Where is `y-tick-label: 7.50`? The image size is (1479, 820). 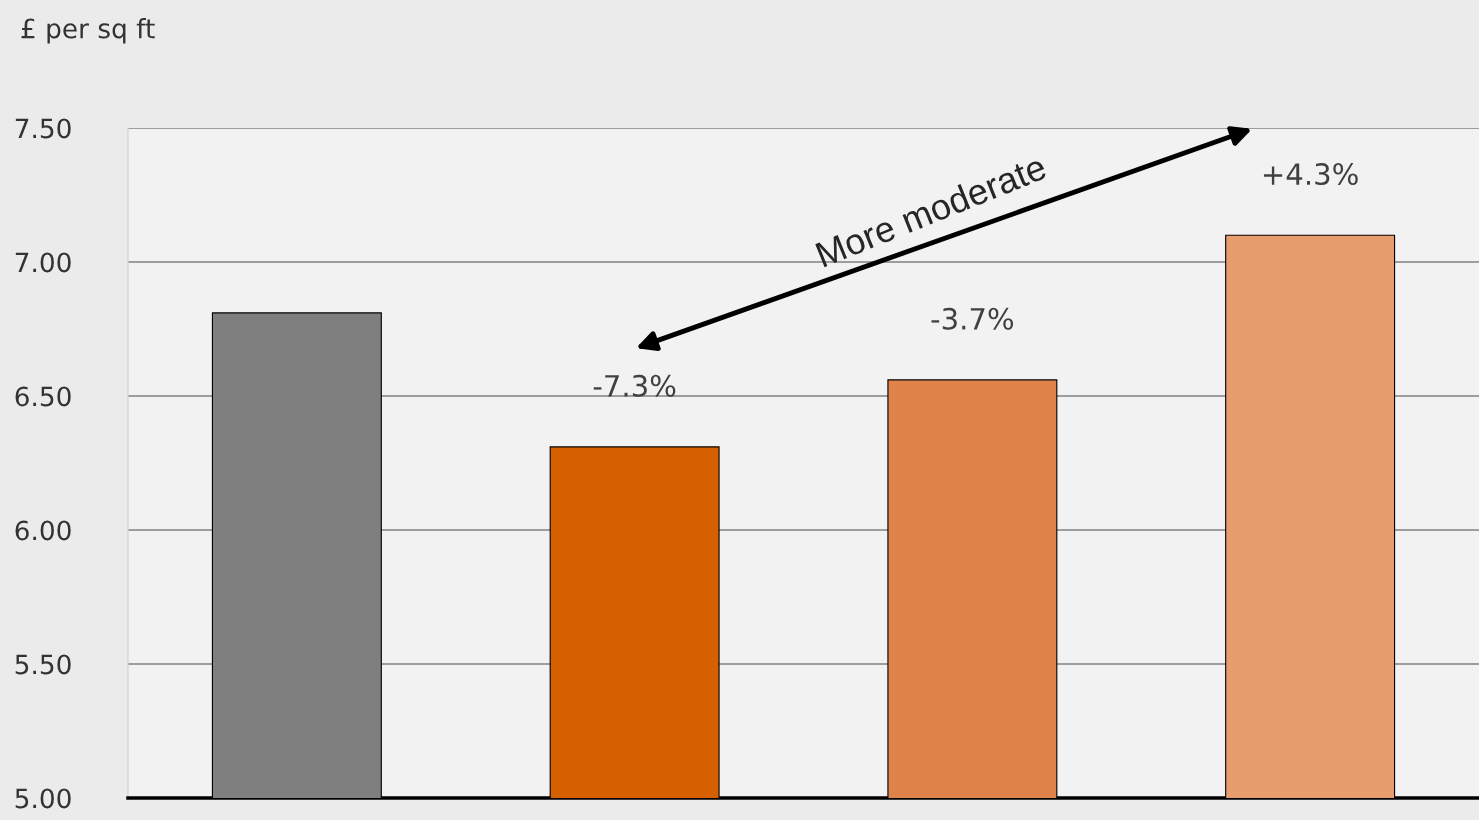 y-tick-label: 7.50 is located at coordinates (43, 128).